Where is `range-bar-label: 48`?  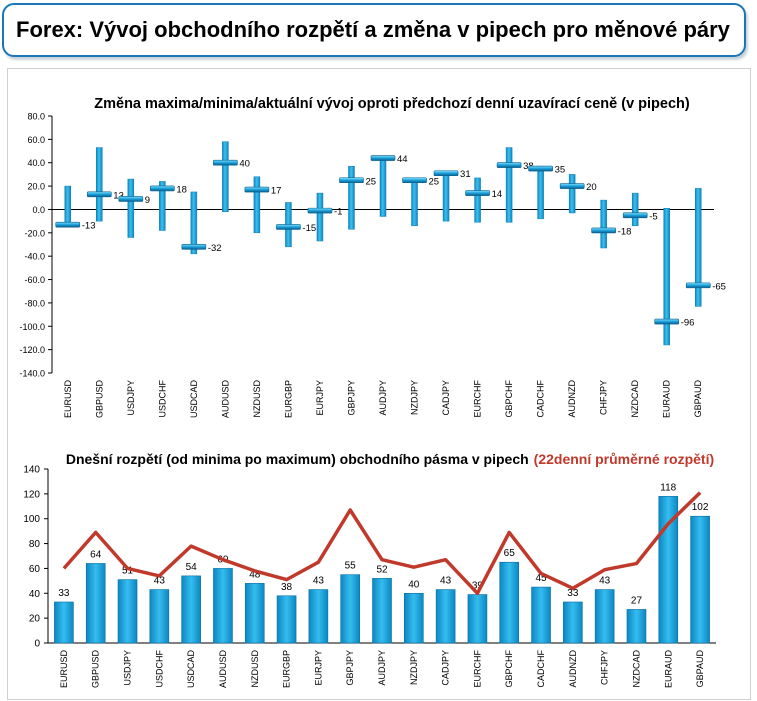
range-bar-label: 48 is located at coordinates (255, 574).